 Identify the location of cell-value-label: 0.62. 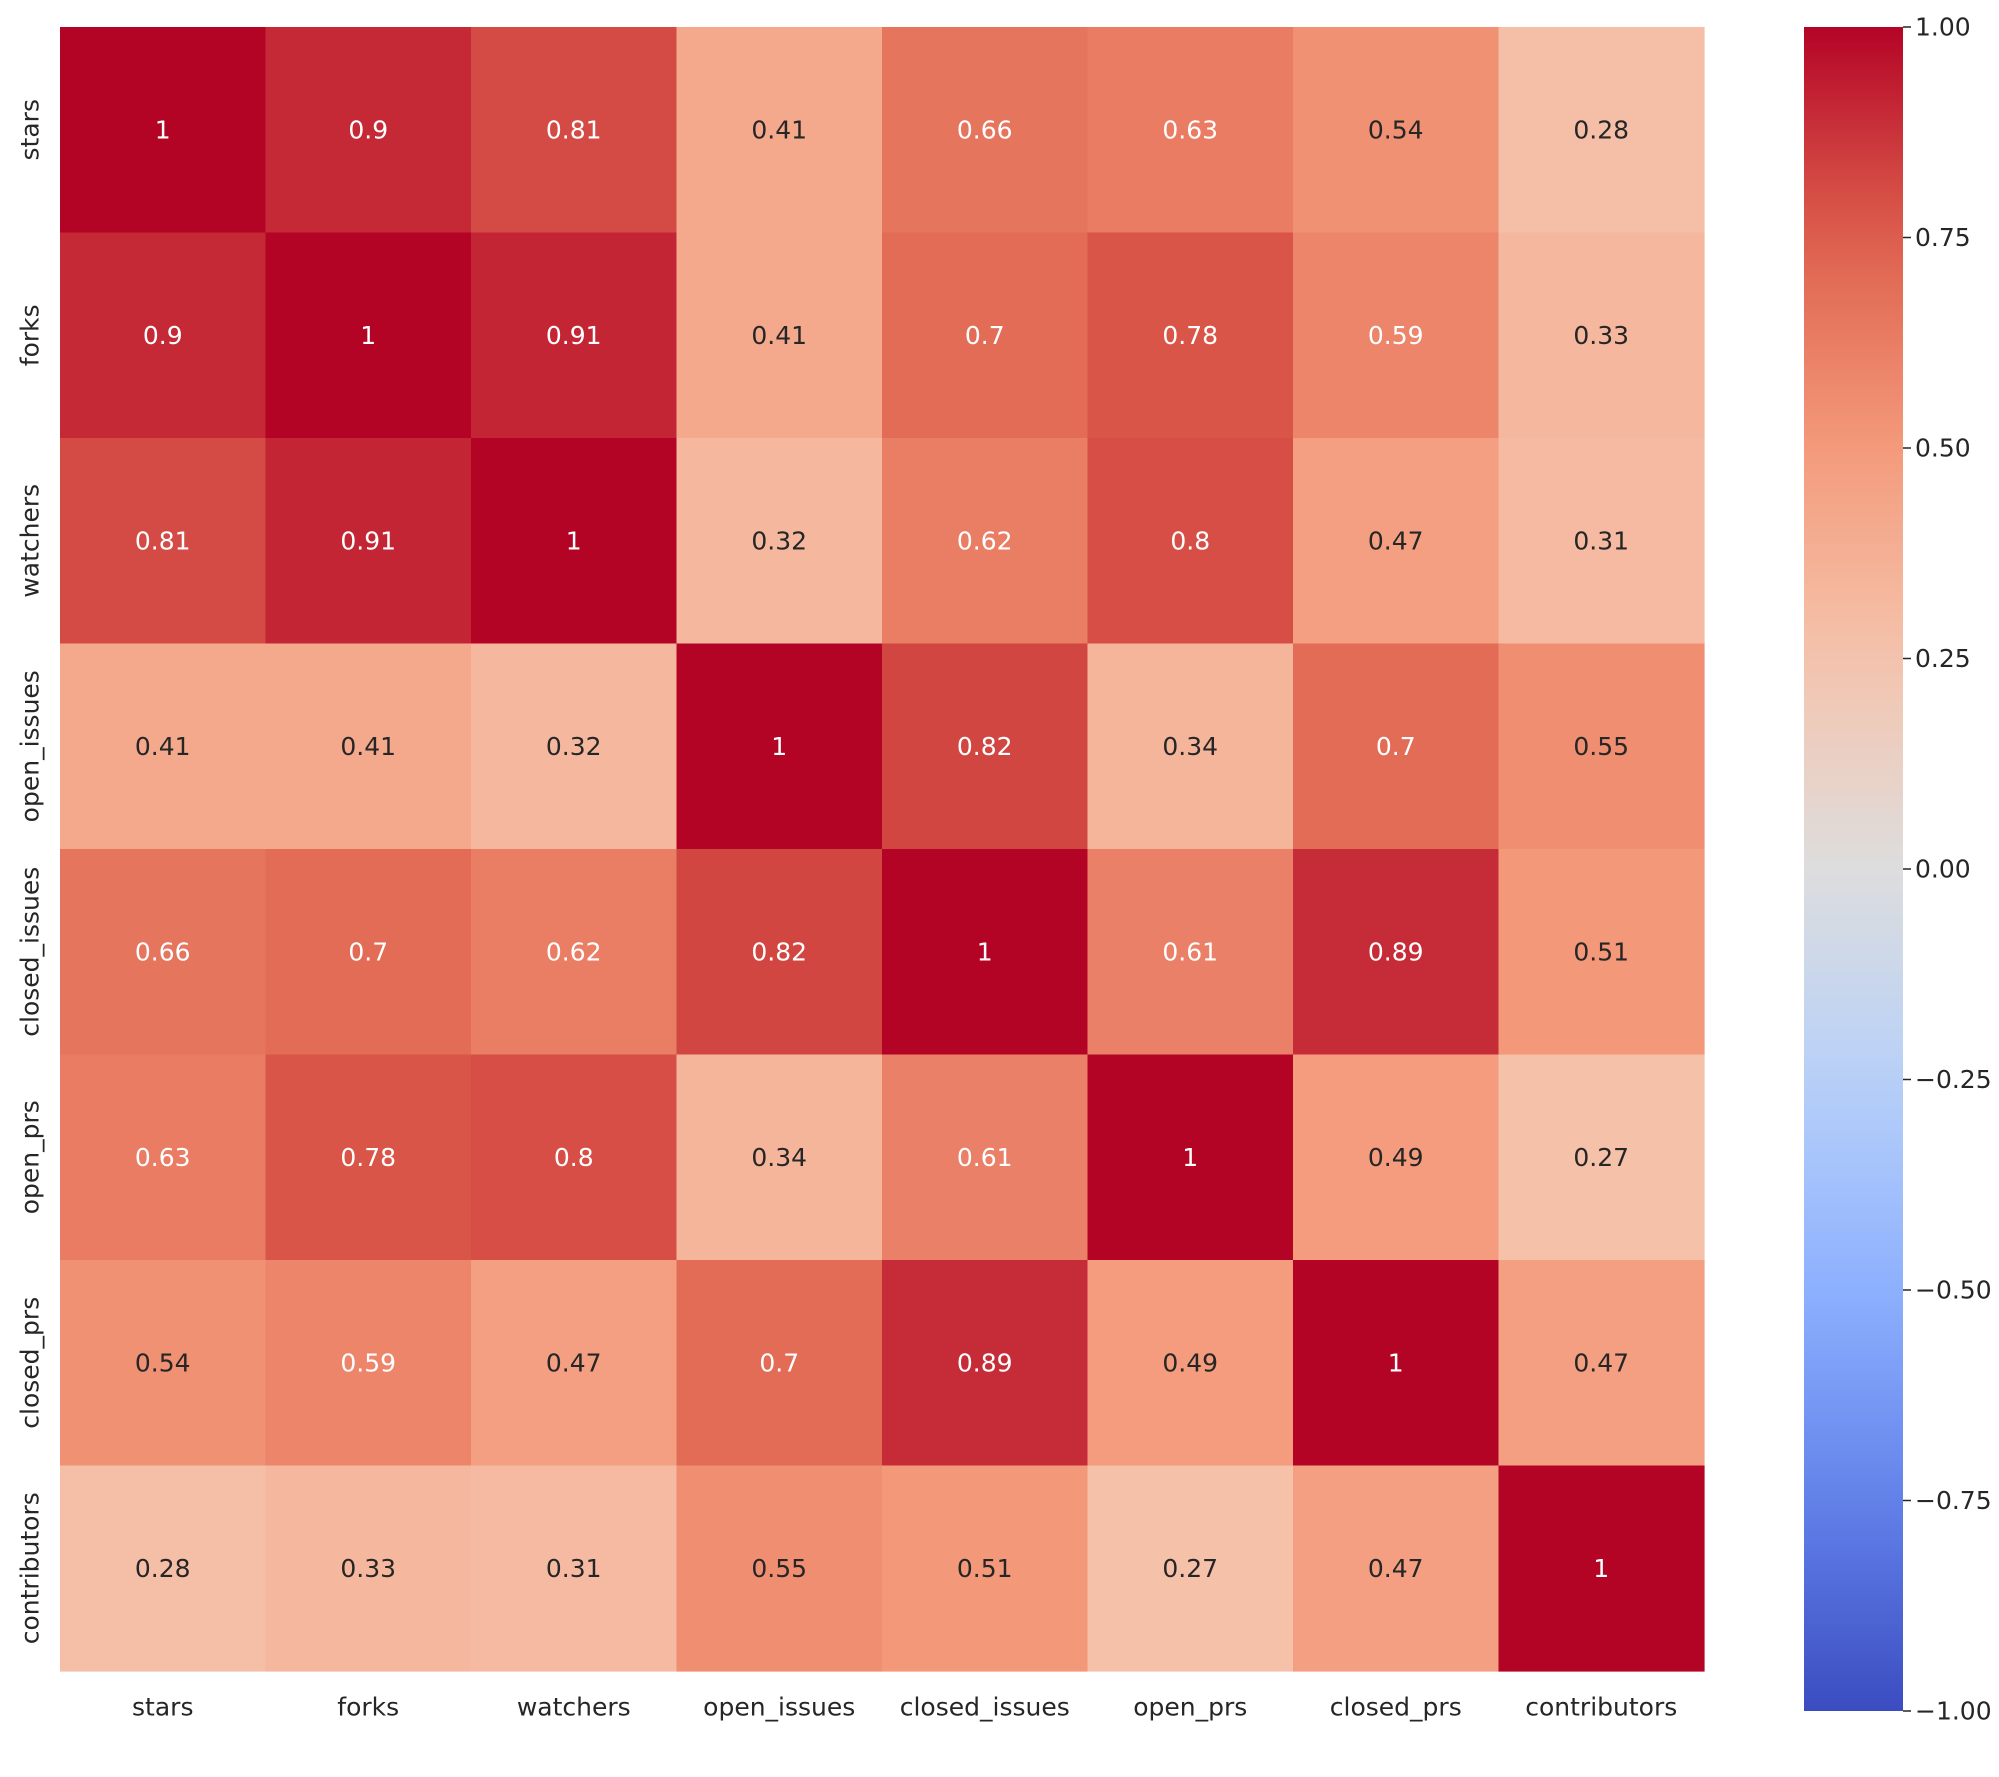
(985, 540).